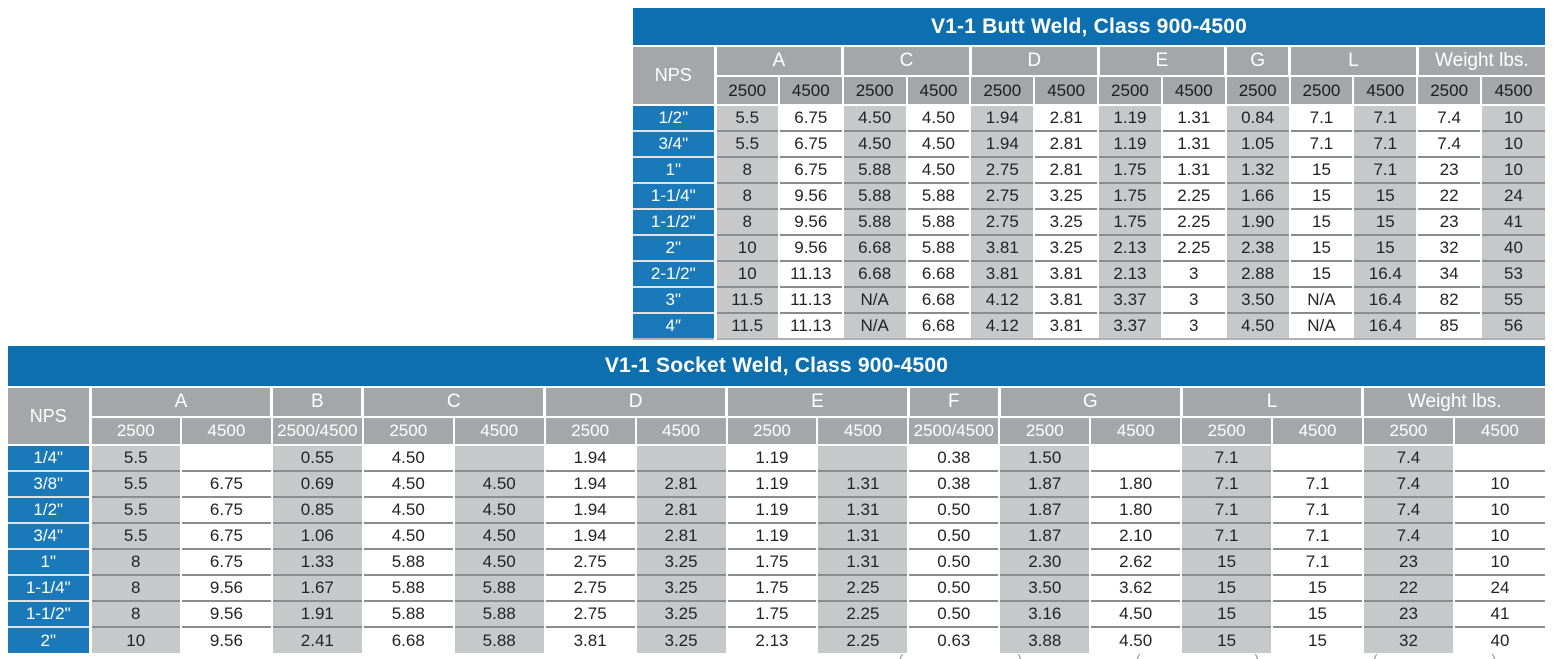  Describe the element at coordinates (1257, 117) in the screenshot. I see `value-cell: 0.84` at that location.